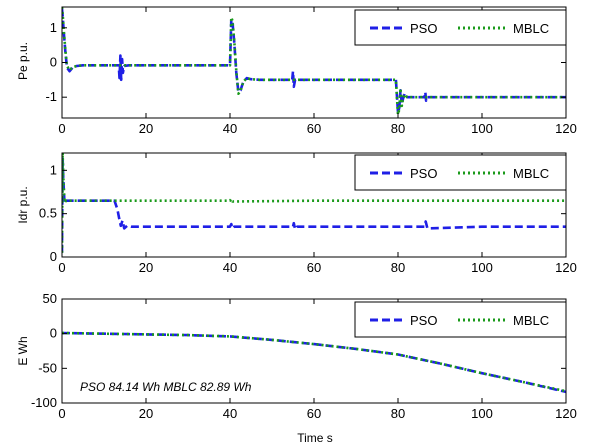  I want to click on series-pso-line, so click(314, 362).